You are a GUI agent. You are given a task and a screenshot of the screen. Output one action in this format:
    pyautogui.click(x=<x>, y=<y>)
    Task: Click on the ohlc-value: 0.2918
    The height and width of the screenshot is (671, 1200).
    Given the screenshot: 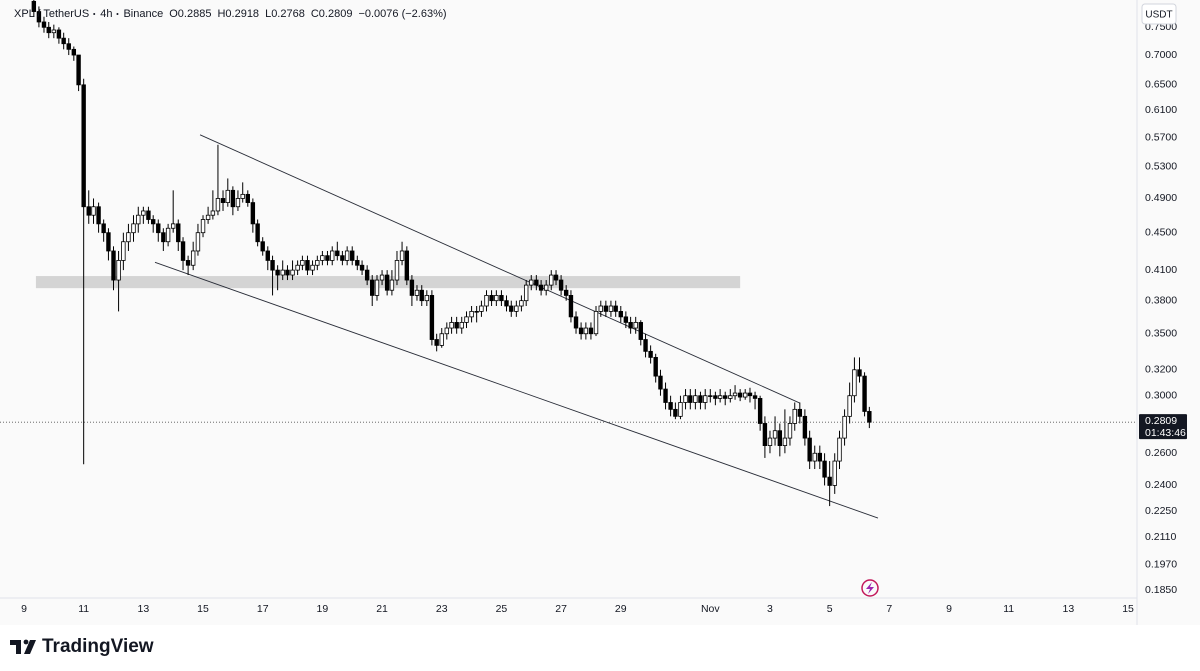 What is the action you would take?
    pyautogui.click(x=242, y=14)
    